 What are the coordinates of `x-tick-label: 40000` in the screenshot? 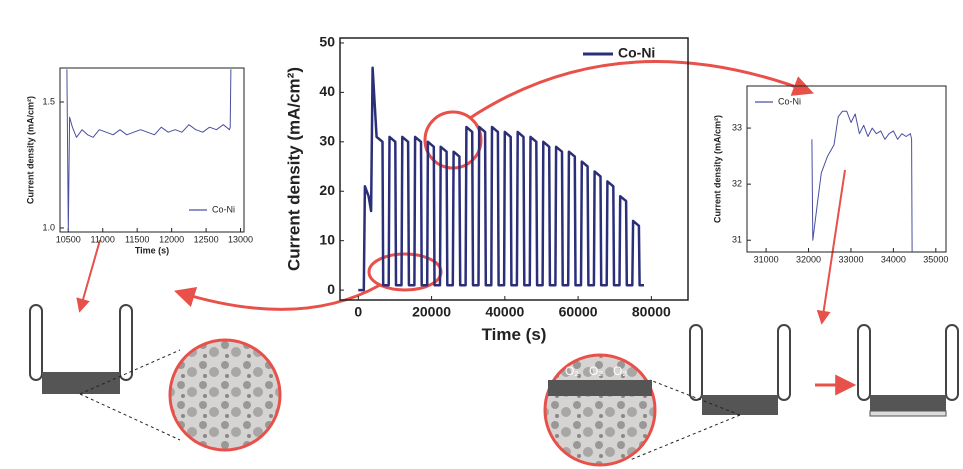 It's located at (504, 311).